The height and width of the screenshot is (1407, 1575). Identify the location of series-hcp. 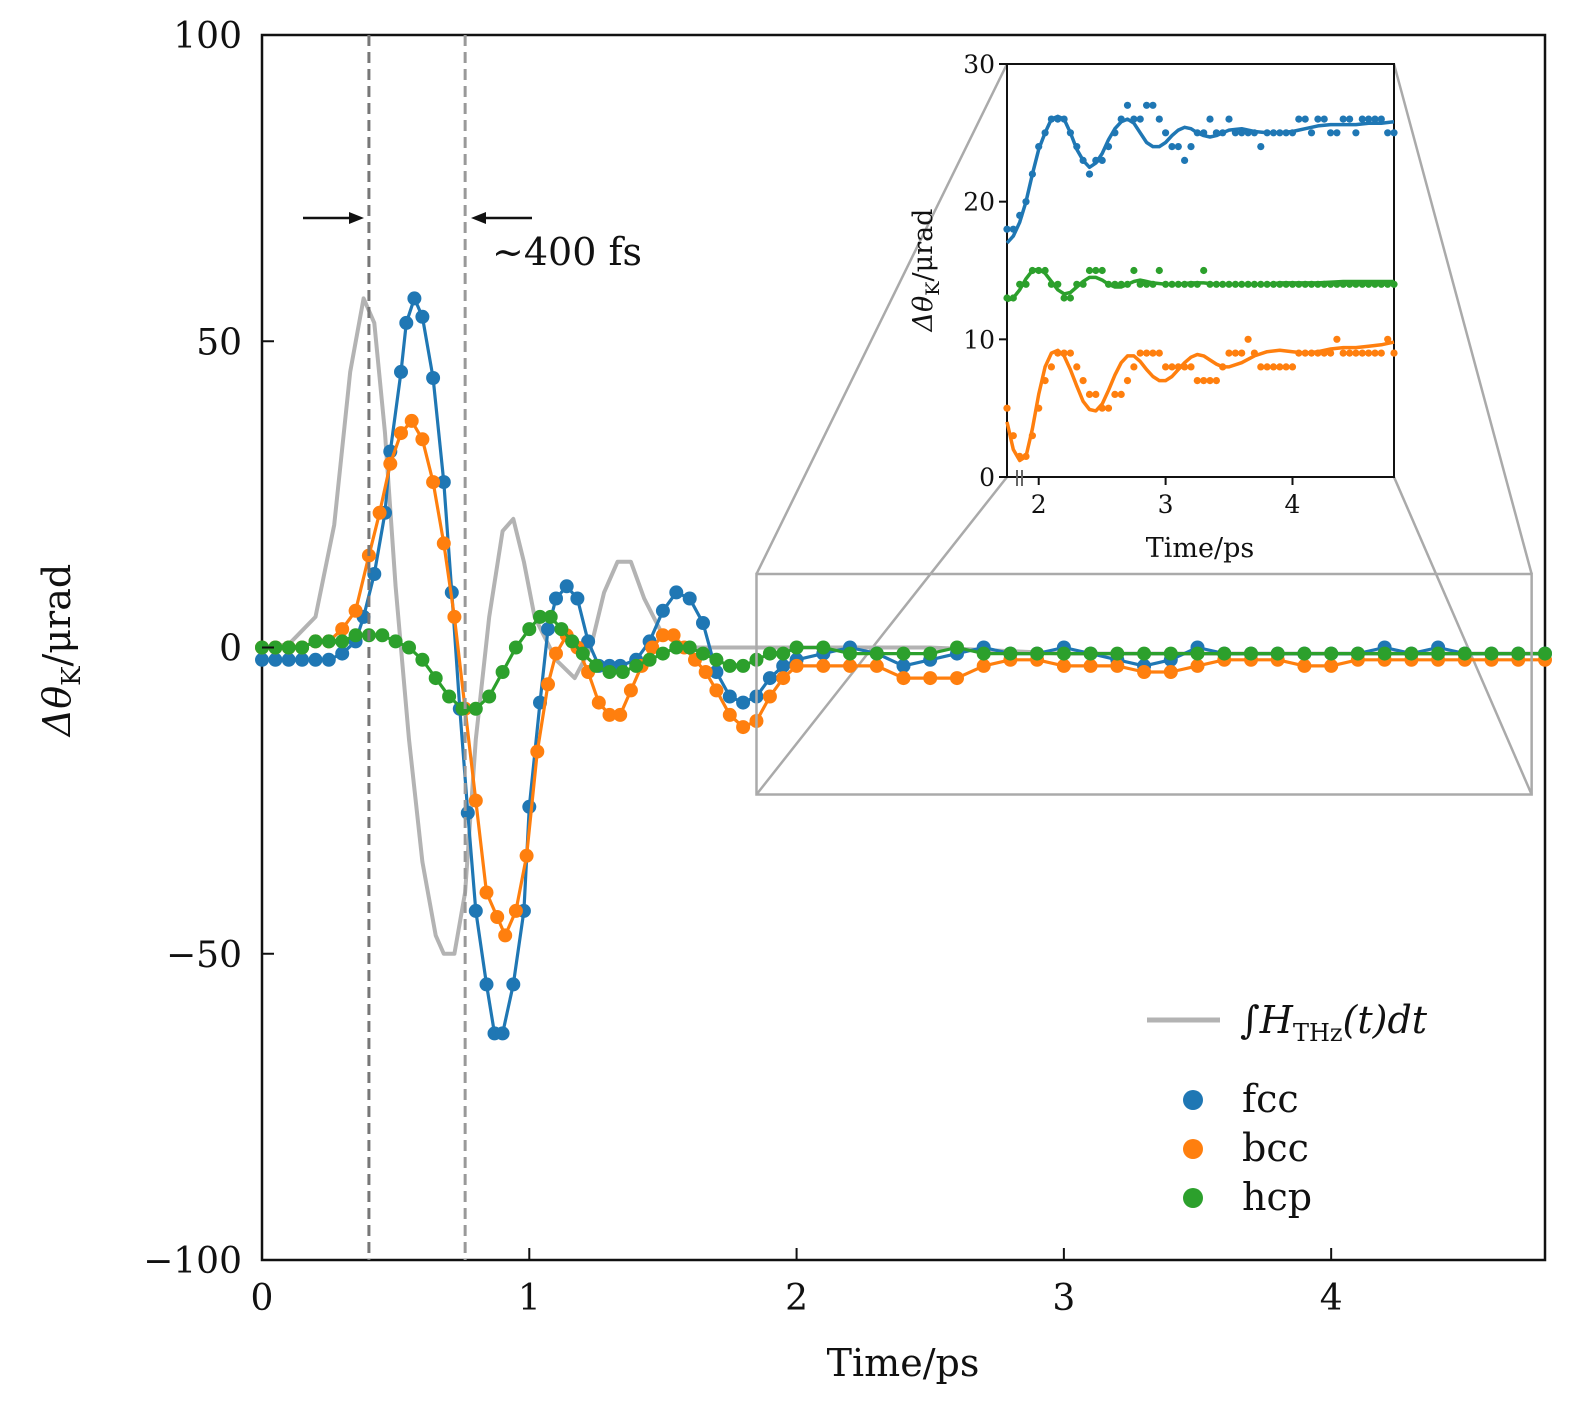
(903, 662).